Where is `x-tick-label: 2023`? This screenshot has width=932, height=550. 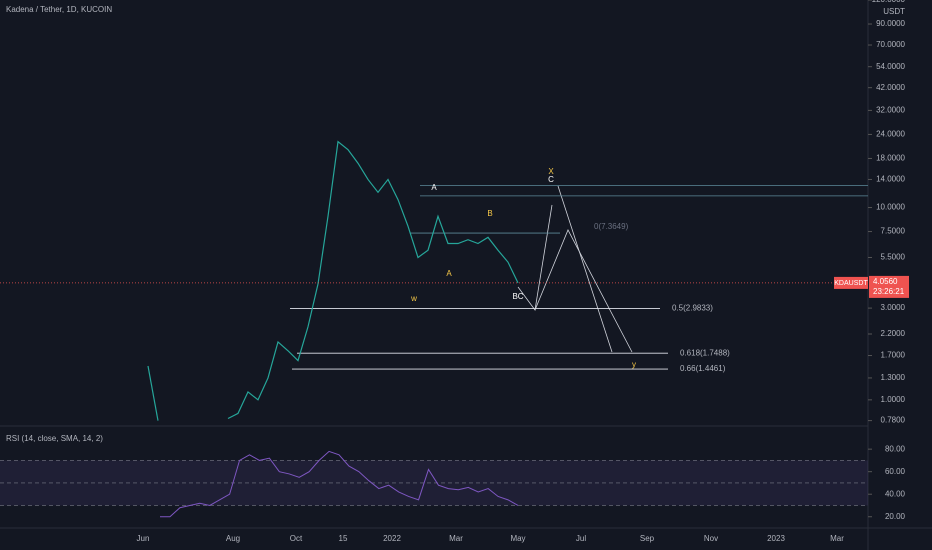 x-tick-label: 2023 is located at coordinates (776, 538).